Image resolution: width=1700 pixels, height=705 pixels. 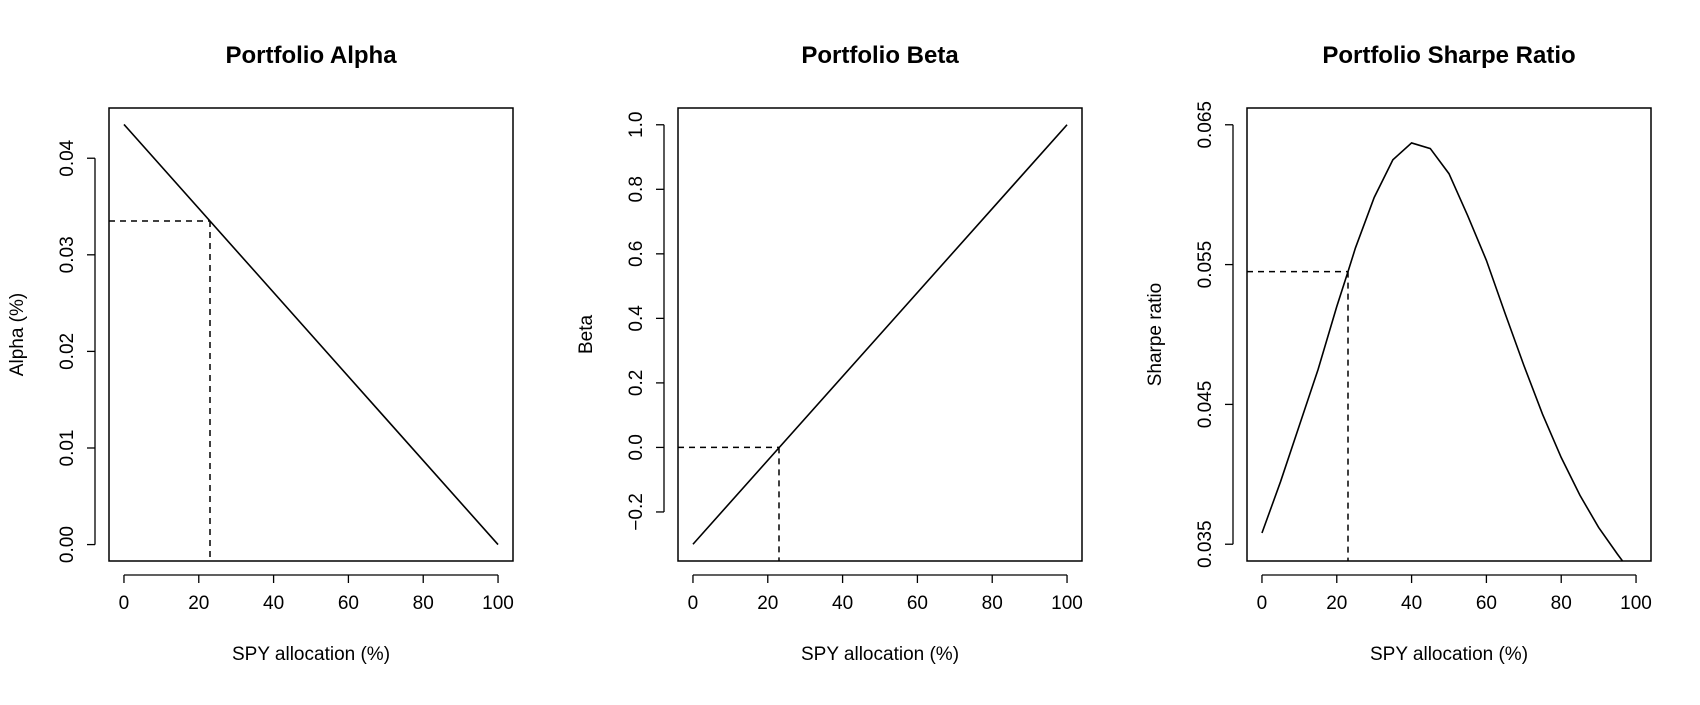 What do you see at coordinates (1205, 405) in the screenshot?
I see `y-tick-label: 0.045` at bounding box center [1205, 405].